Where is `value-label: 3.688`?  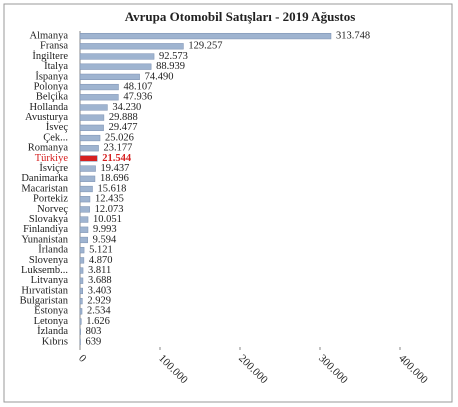
value-label: 3.688 is located at coordinates (100, 280).